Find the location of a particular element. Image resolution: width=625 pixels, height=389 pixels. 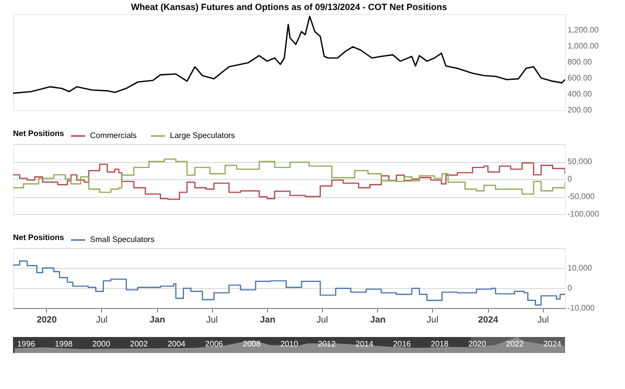

x-tick-label: 2022 is located at coordinates (515, 344).